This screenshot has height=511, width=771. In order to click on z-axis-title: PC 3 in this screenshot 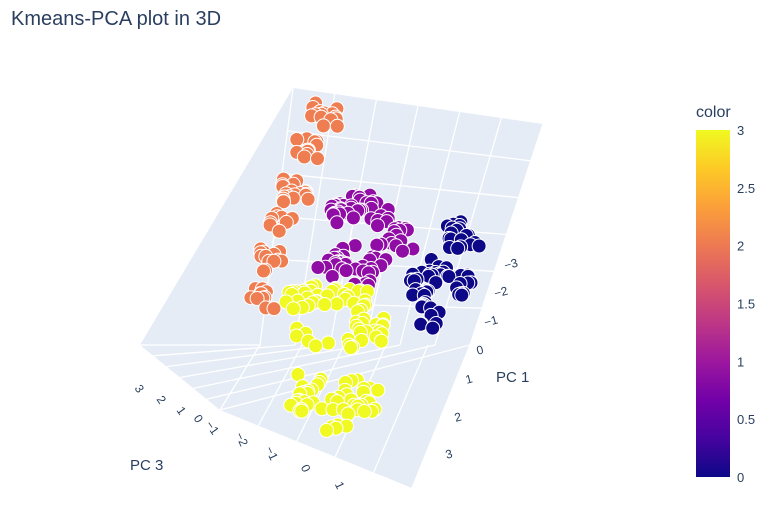, I will do `click(146, 465)`.